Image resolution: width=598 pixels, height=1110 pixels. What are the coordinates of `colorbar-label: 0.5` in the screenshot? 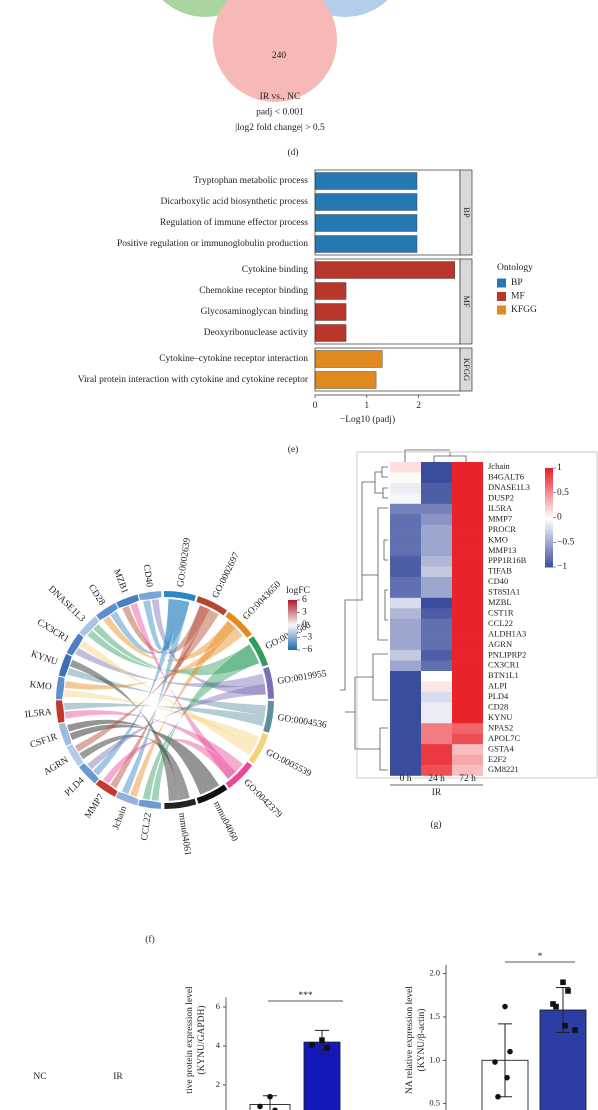 It's located at (563, 493).